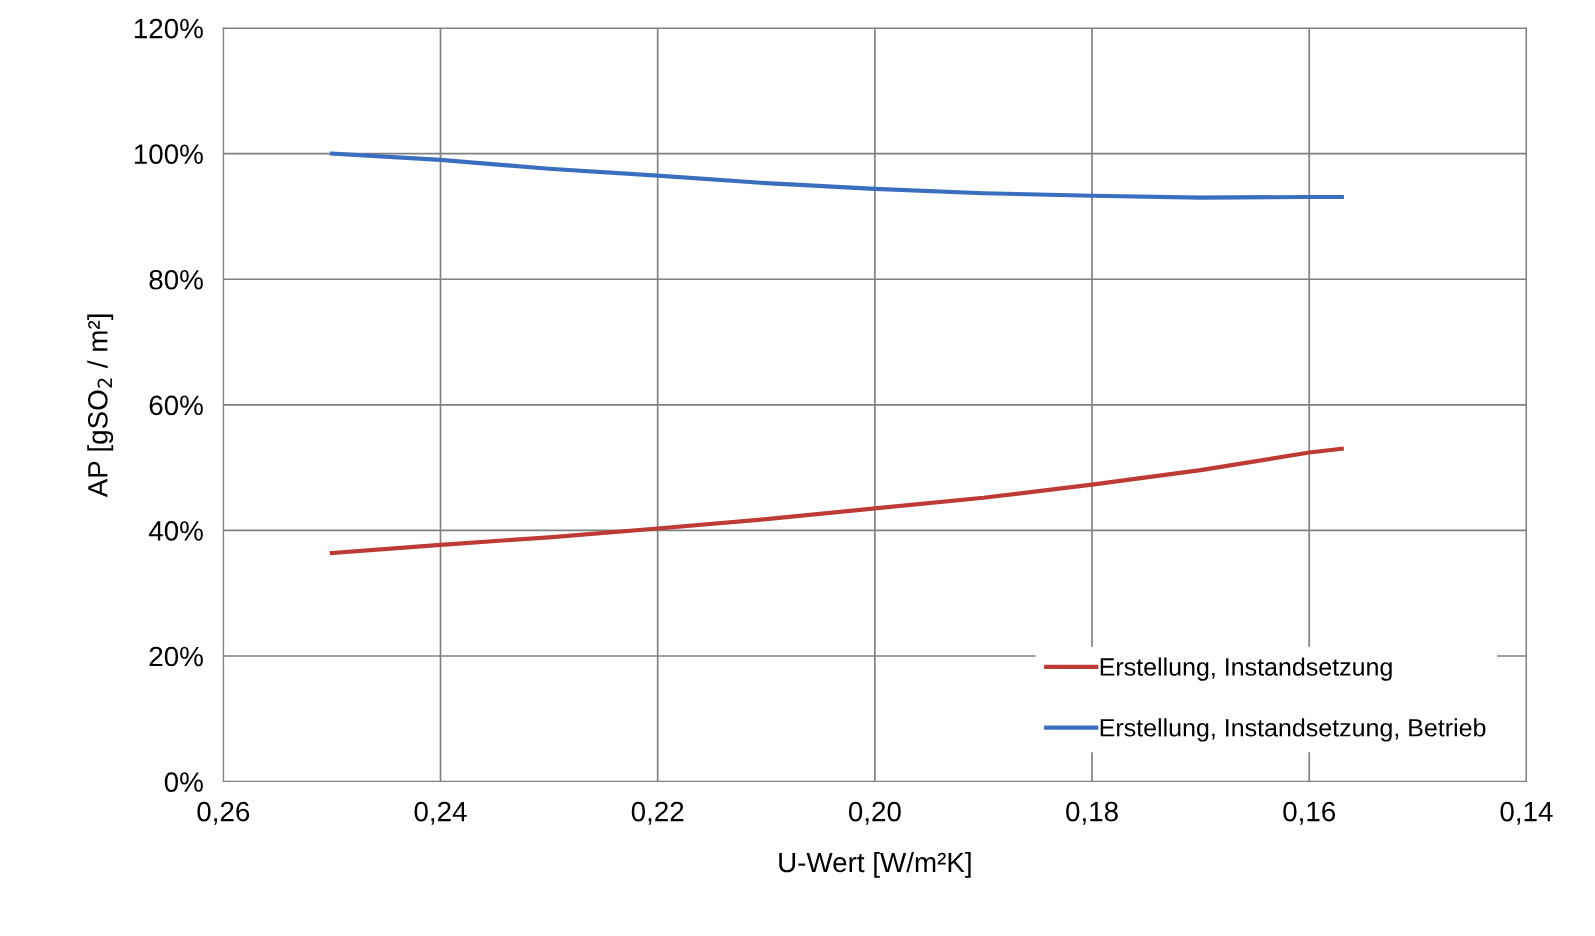 The image size is (1595, 936). What do you see at coordinates (657, 813) in the screenshot?
I see `x-tick-label: 0,22` at bounding box center [657, 813].